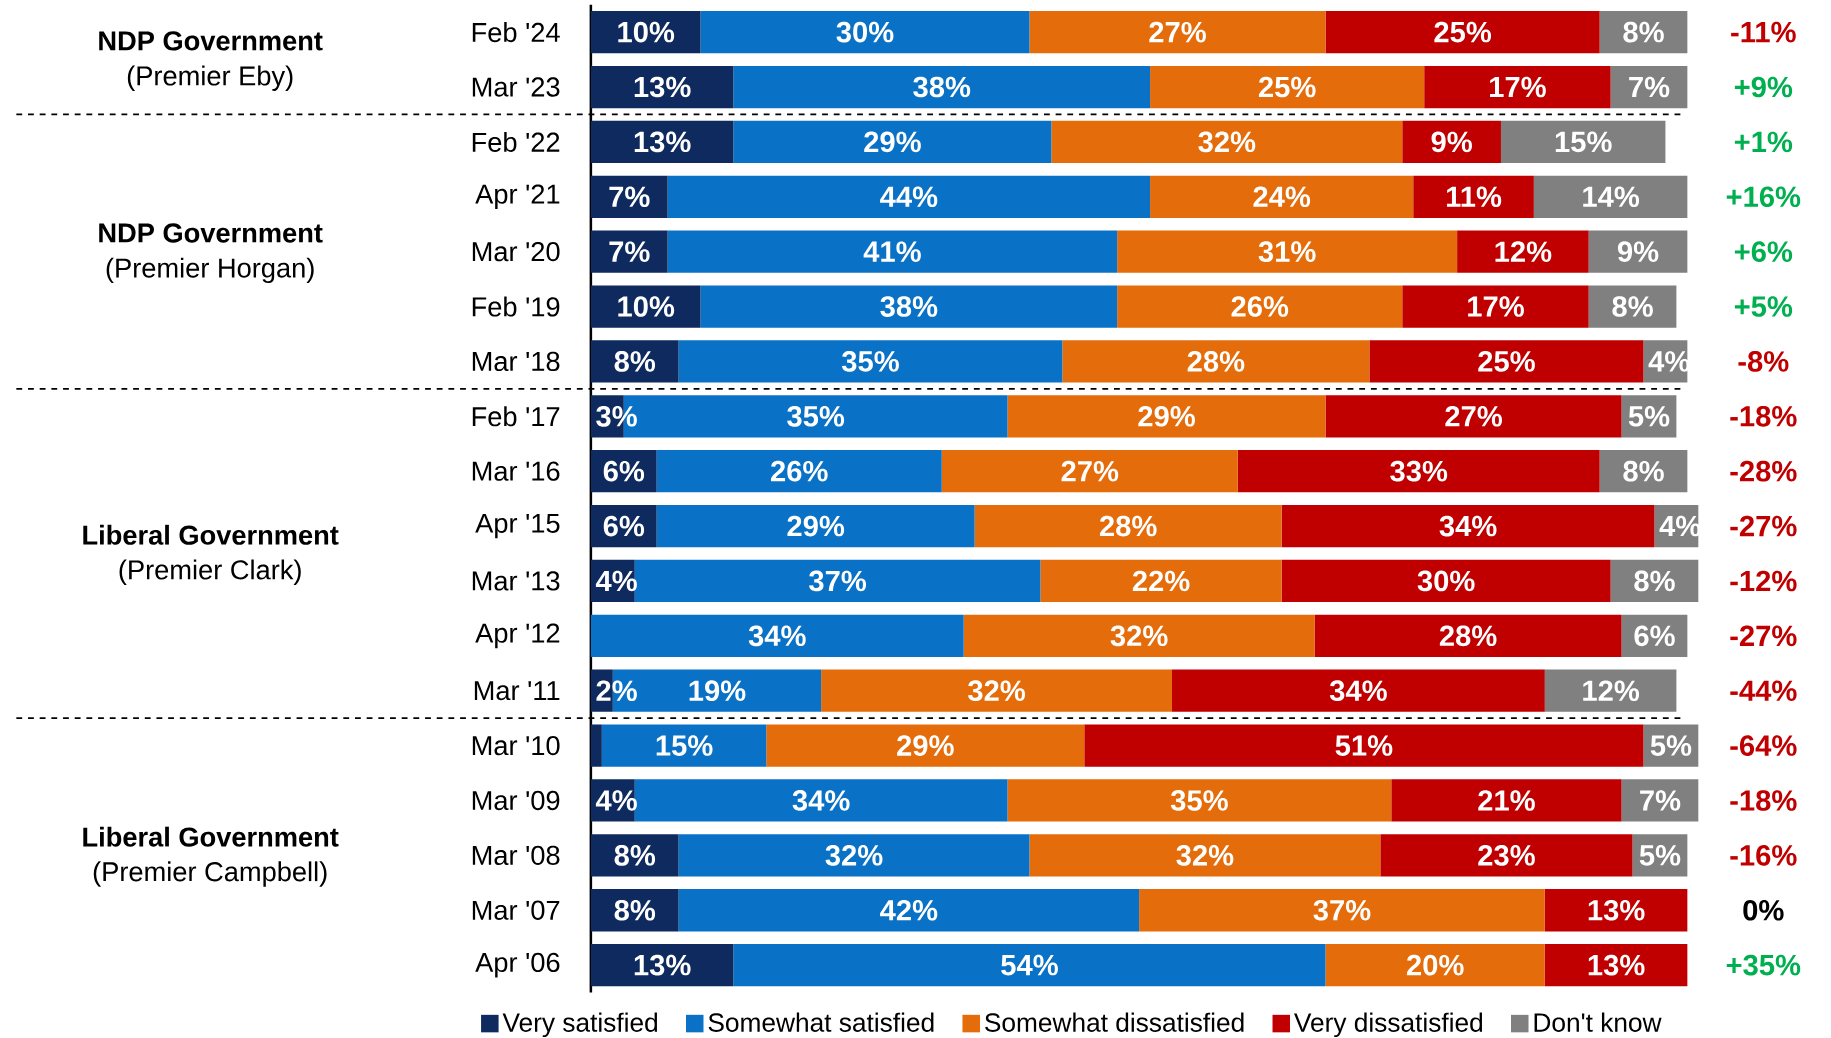 Image resolution: width=1831 pixels, height=1038 pixels. What do you see at coordinates (616, 416) in the screenshot?
I see `data-label: 3%` at bounding box center [616, 416].